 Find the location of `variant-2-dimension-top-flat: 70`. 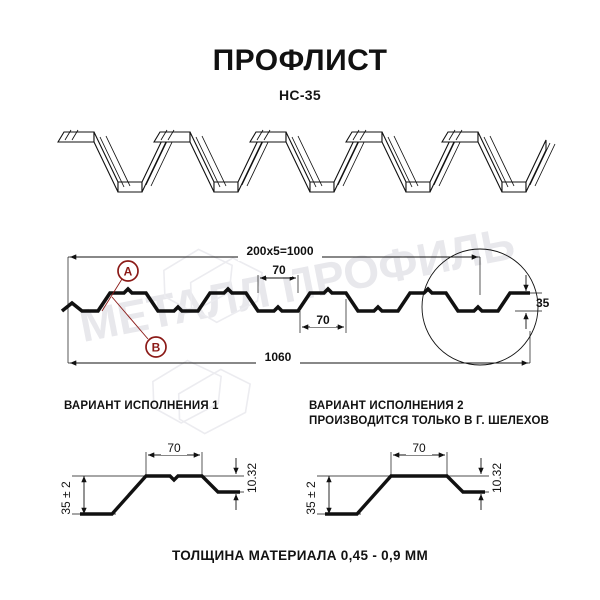

variant-2-dimension-top-flat: 70 is located at coordinates (419, 458).